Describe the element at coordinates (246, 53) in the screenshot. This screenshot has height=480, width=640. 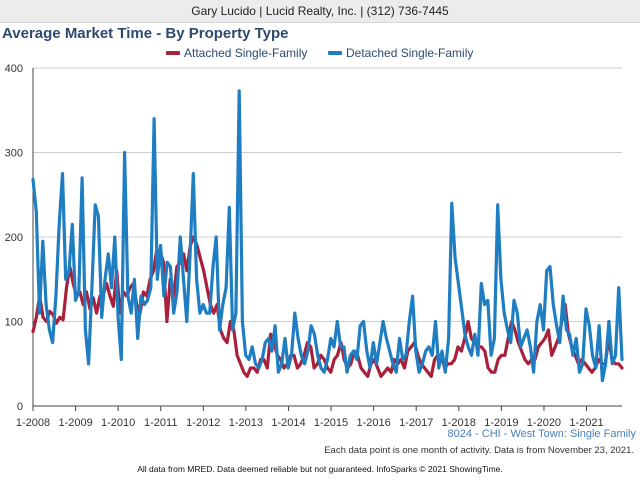
I see `legend-label-attached: Attached Single-Family` at that location.